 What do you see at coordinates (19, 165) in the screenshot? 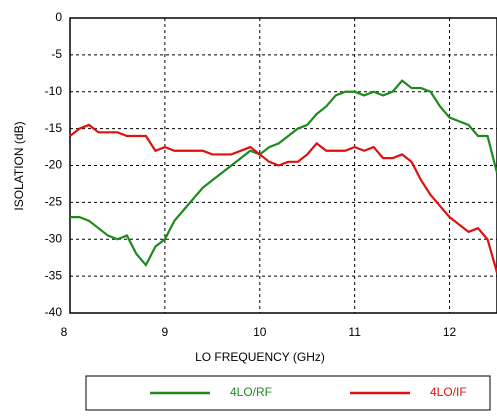
I see `y-axis-label: ISOLATION (dB)` at bounding box center [19, 165].